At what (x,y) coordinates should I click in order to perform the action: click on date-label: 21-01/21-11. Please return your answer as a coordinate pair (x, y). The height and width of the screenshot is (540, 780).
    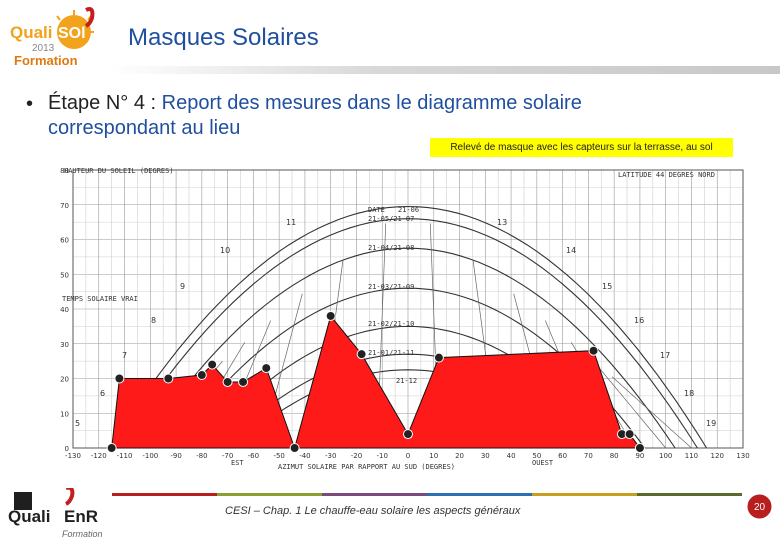
    Looking at the image, I should click on (391, 353).